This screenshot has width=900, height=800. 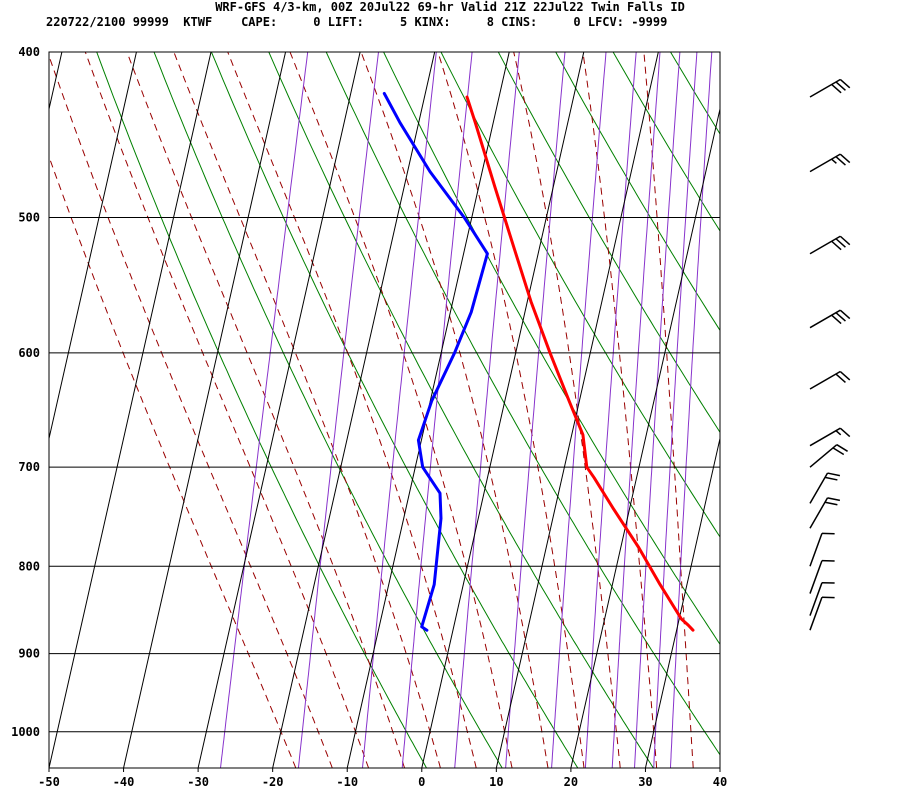 I want to click on x-tick-label: 0, so click(x=421, y=782).